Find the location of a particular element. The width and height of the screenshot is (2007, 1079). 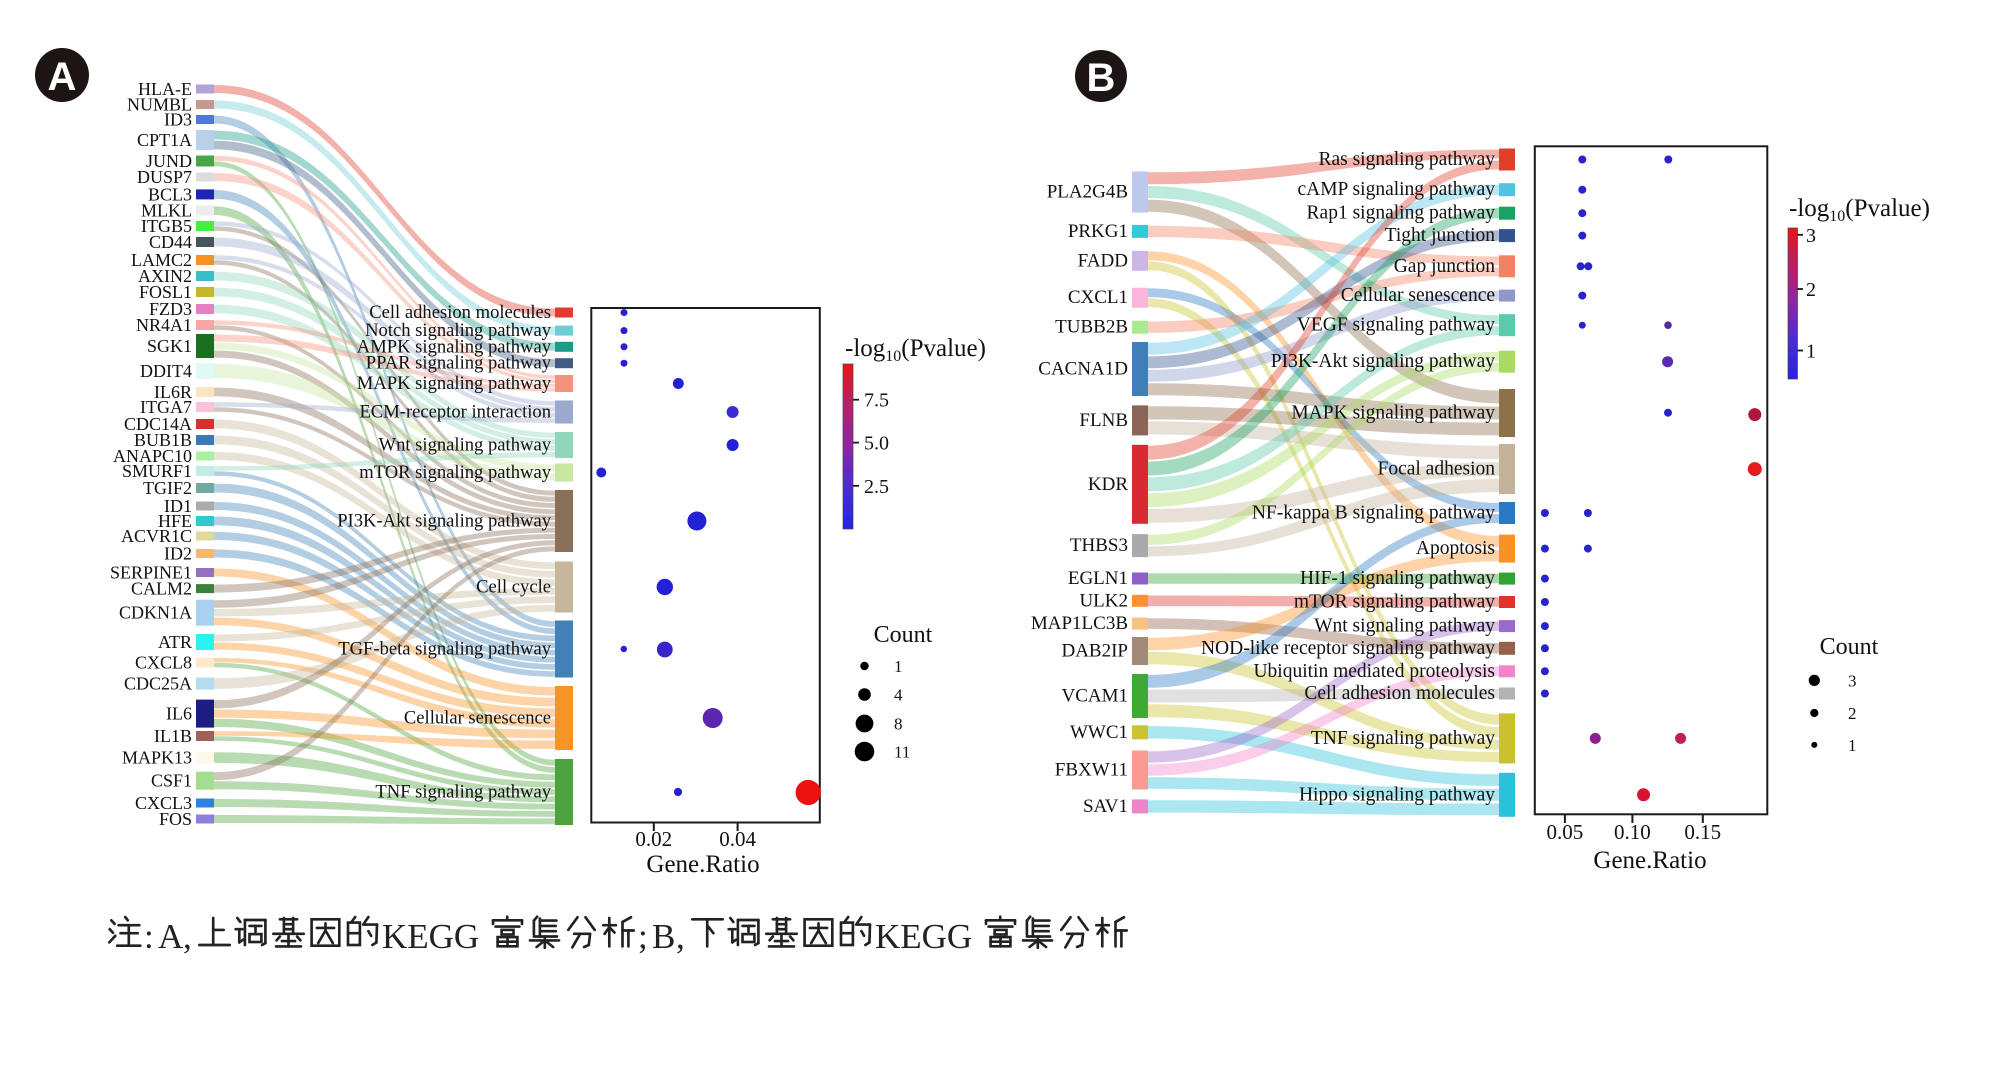

svg-text: CXCL3 is located at coordinates (163, 803).